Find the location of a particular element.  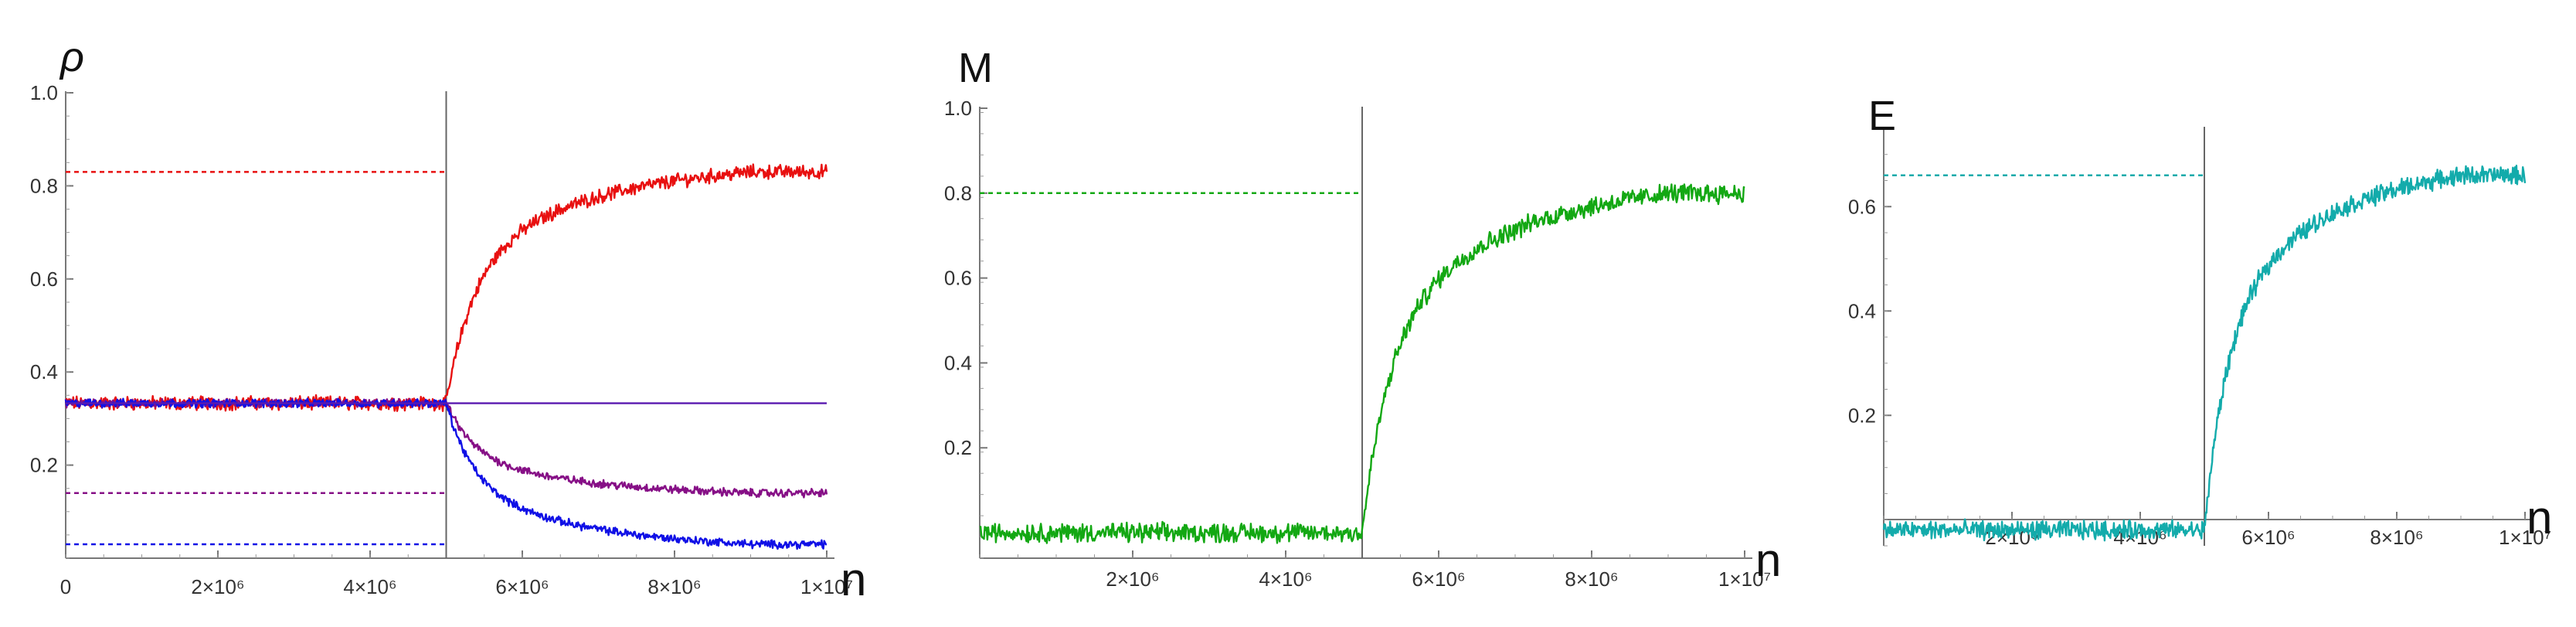

y-axis-label: ρ is located at coordinates (71, 57).